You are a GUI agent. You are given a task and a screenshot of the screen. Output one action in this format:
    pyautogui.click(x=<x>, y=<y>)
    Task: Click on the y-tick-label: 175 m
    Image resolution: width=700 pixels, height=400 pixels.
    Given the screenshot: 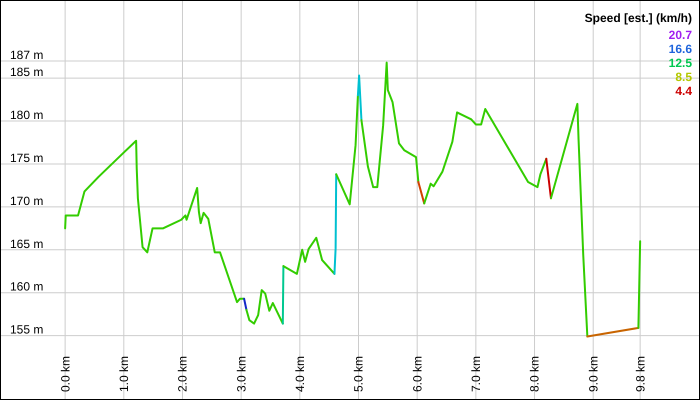 What is the action you would take?
    pyautogui.click(x=27, y=157)
    